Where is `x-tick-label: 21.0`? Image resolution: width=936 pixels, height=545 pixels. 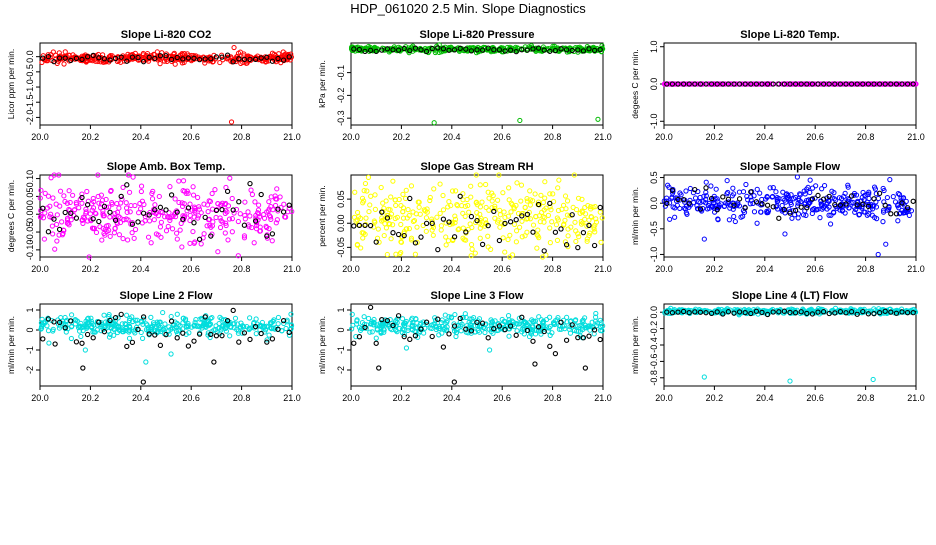
x-tick-label: 21.0 is located at coordinates (603, 269).